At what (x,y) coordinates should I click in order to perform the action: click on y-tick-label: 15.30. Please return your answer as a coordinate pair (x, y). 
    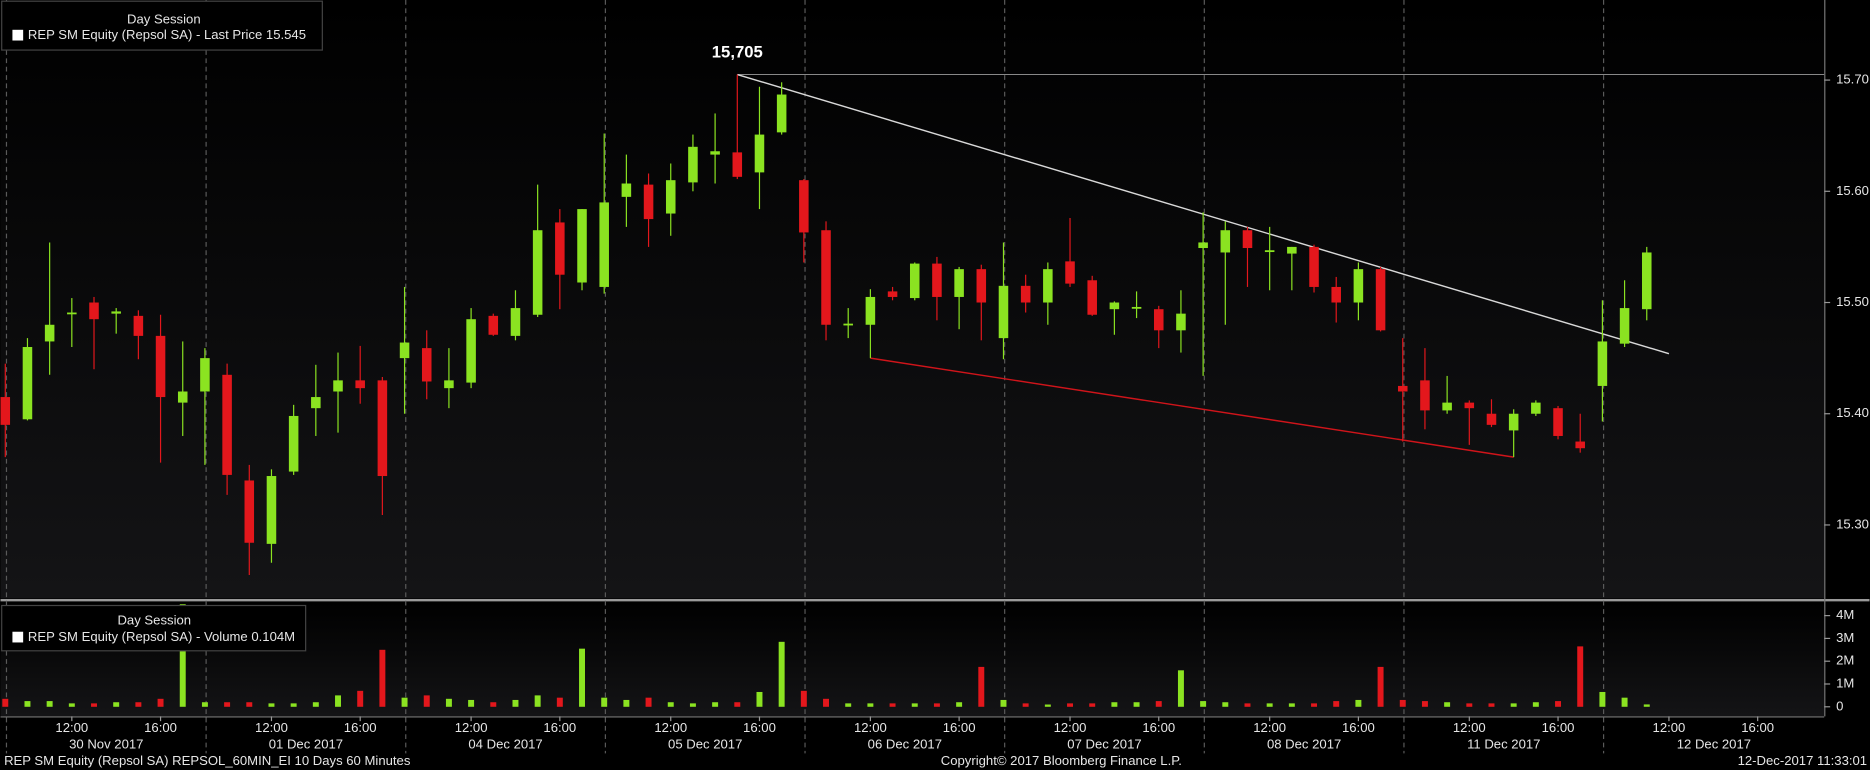
    Looking at the image, I should click on (1852, 523).